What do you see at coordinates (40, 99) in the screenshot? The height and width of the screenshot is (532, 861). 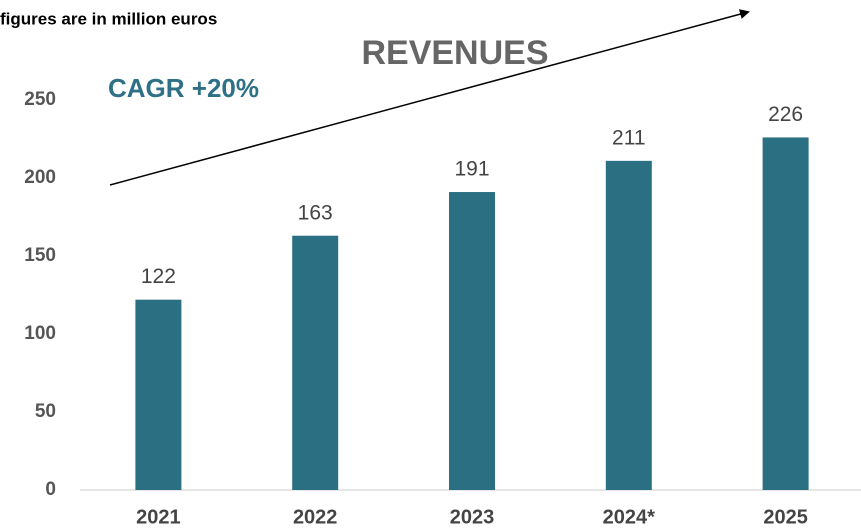 I see `y-tick-label: 250` at bounding box center [40, 99].